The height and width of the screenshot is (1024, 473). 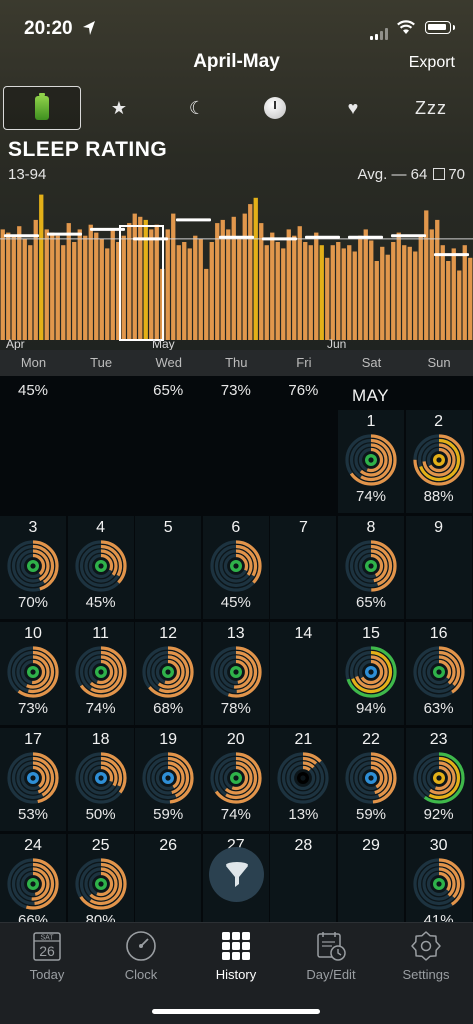 What do you see at coordinates (235, 673) in the screenshot?
I see `calendar-day-cell: 13 78%` at bounding box center [235, 673].